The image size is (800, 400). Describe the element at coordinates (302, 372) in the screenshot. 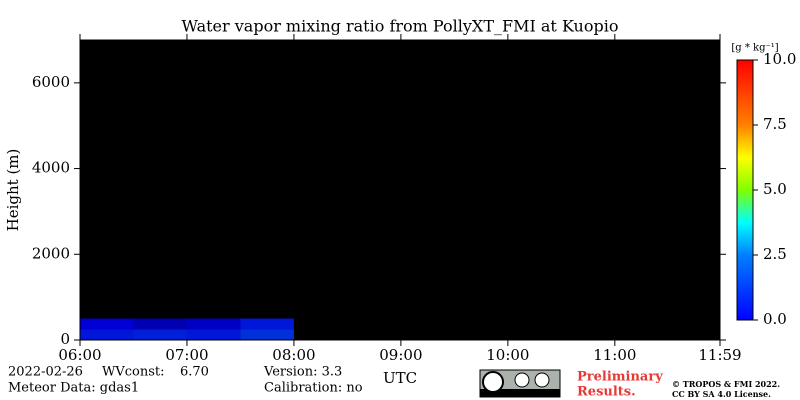

I see `version: Version: 3.3` at that location.